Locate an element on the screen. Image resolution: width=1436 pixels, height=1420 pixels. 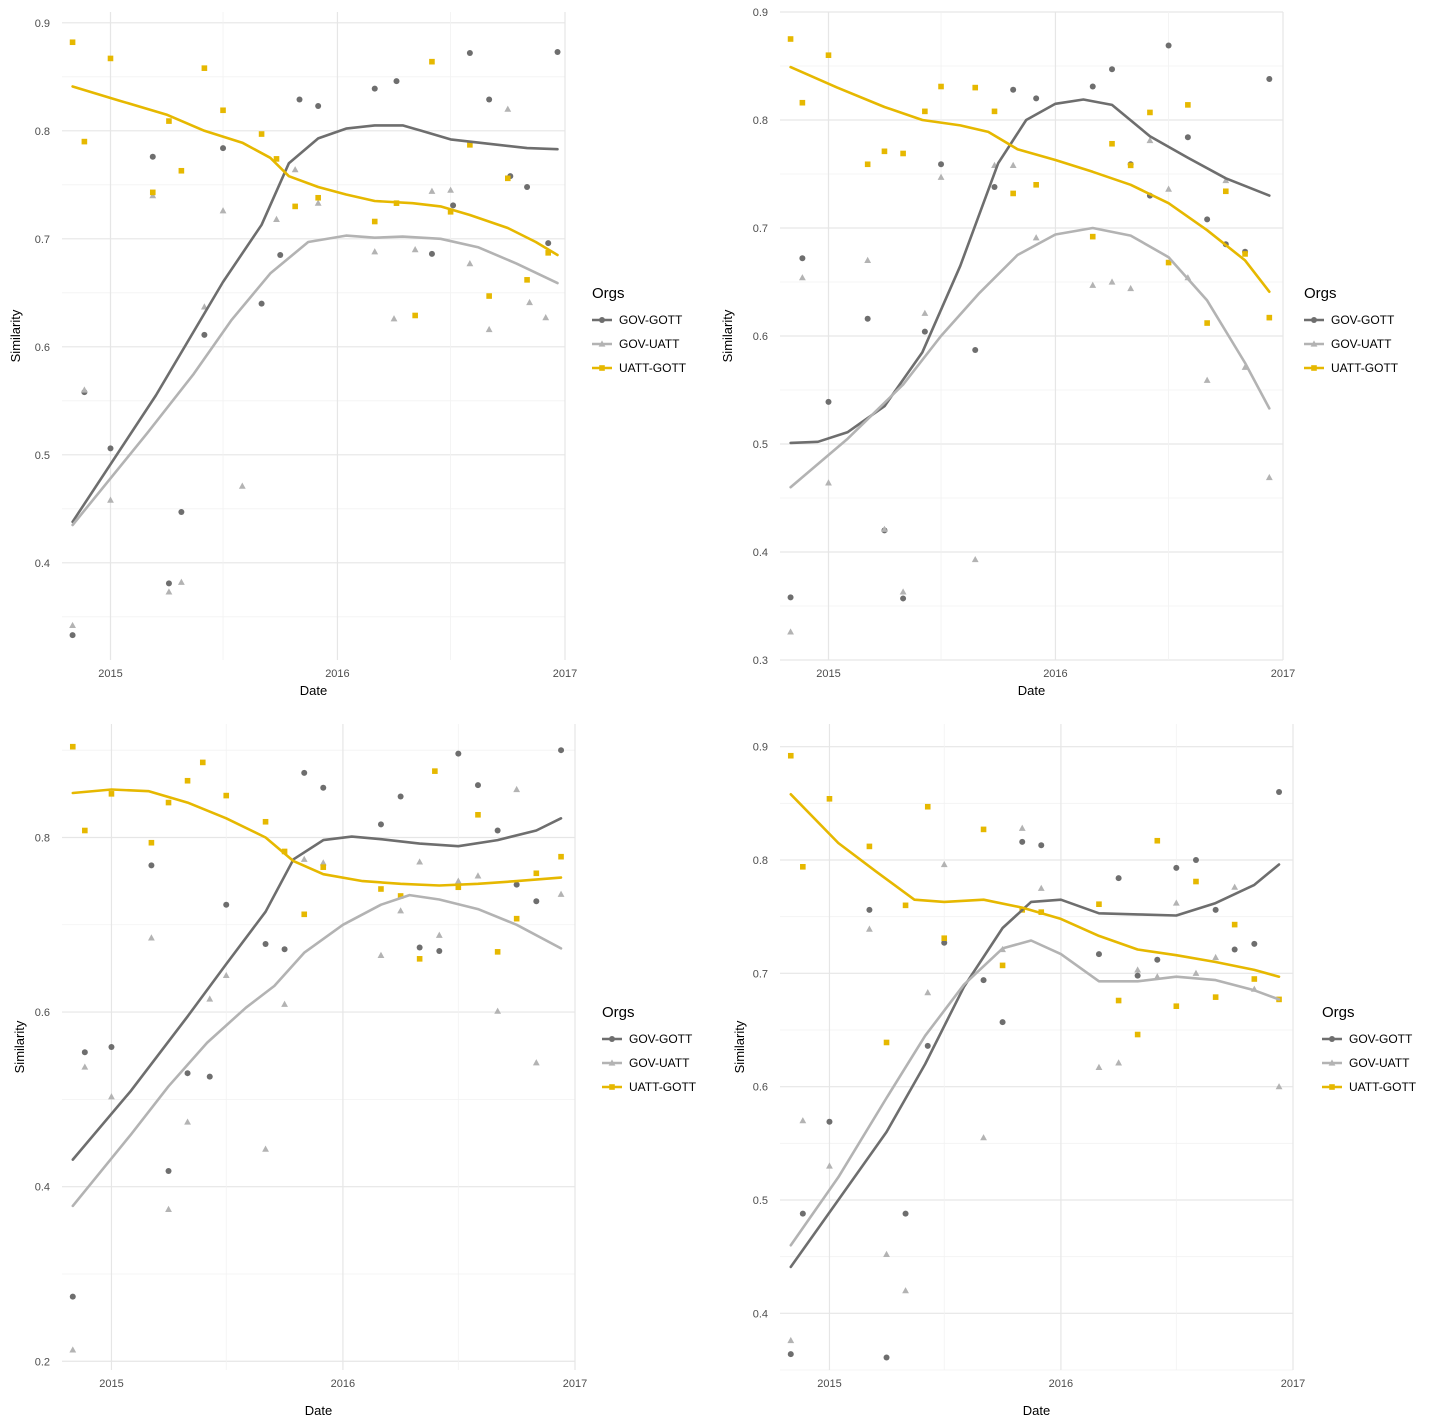
series-points-uatt-gott is located at coordinates (310, 179).